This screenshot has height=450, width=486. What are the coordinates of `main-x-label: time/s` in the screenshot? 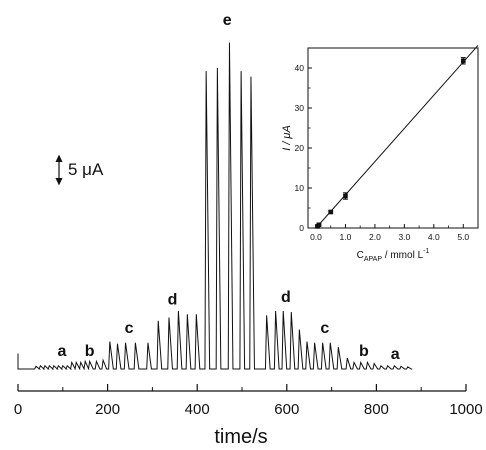 It's located at (240, 437).